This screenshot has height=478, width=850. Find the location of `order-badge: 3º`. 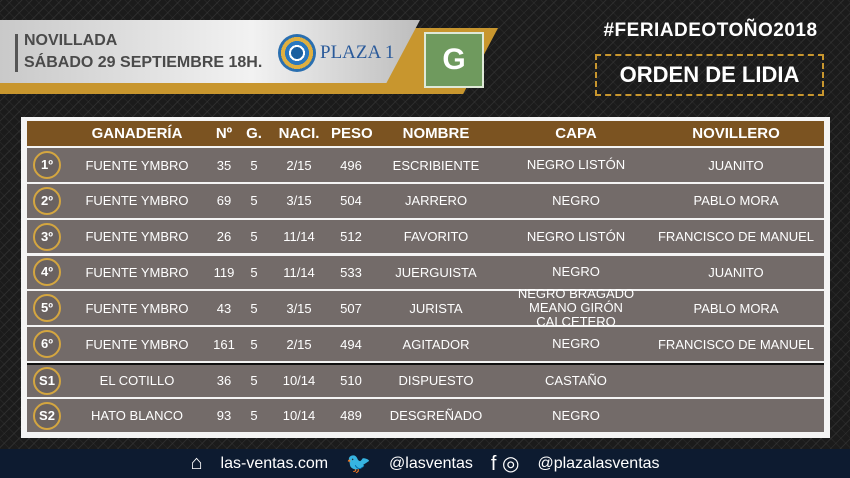

order-badge: 3º is located at coordinates (47, 236).